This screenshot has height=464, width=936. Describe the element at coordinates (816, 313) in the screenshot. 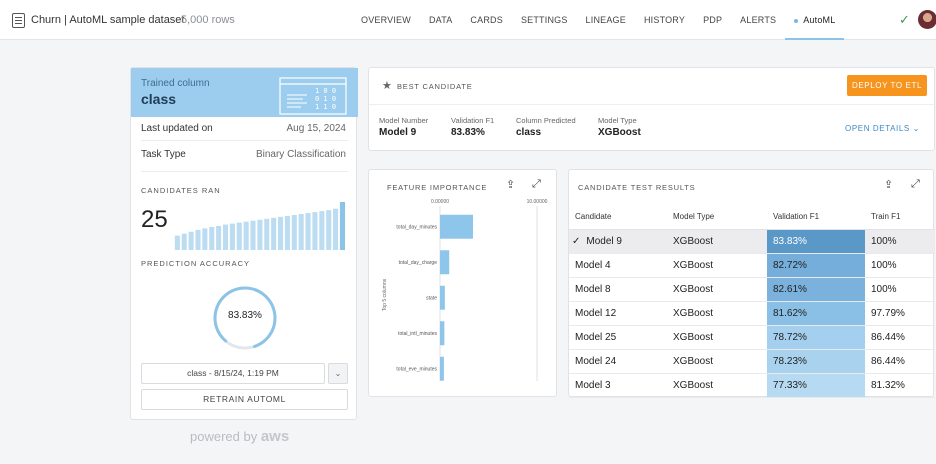

I see `validation-f1-cell: 81.62%` at that location.